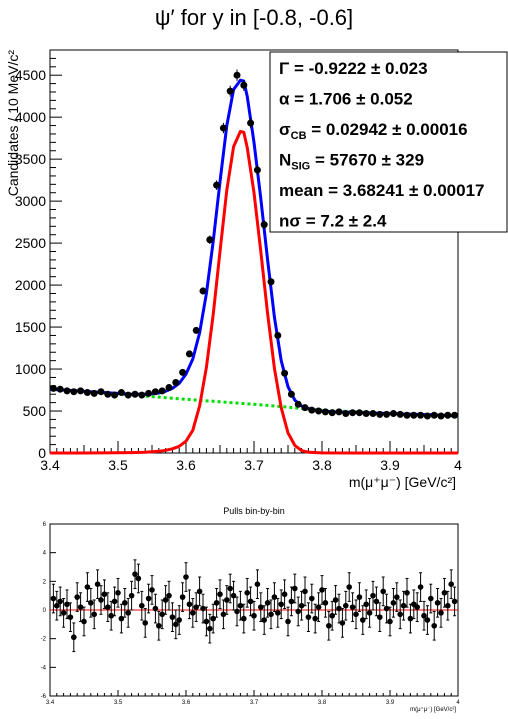 The image size is (508, 719). I want to click on pull-ytick-label: -2, so click(44, 640).